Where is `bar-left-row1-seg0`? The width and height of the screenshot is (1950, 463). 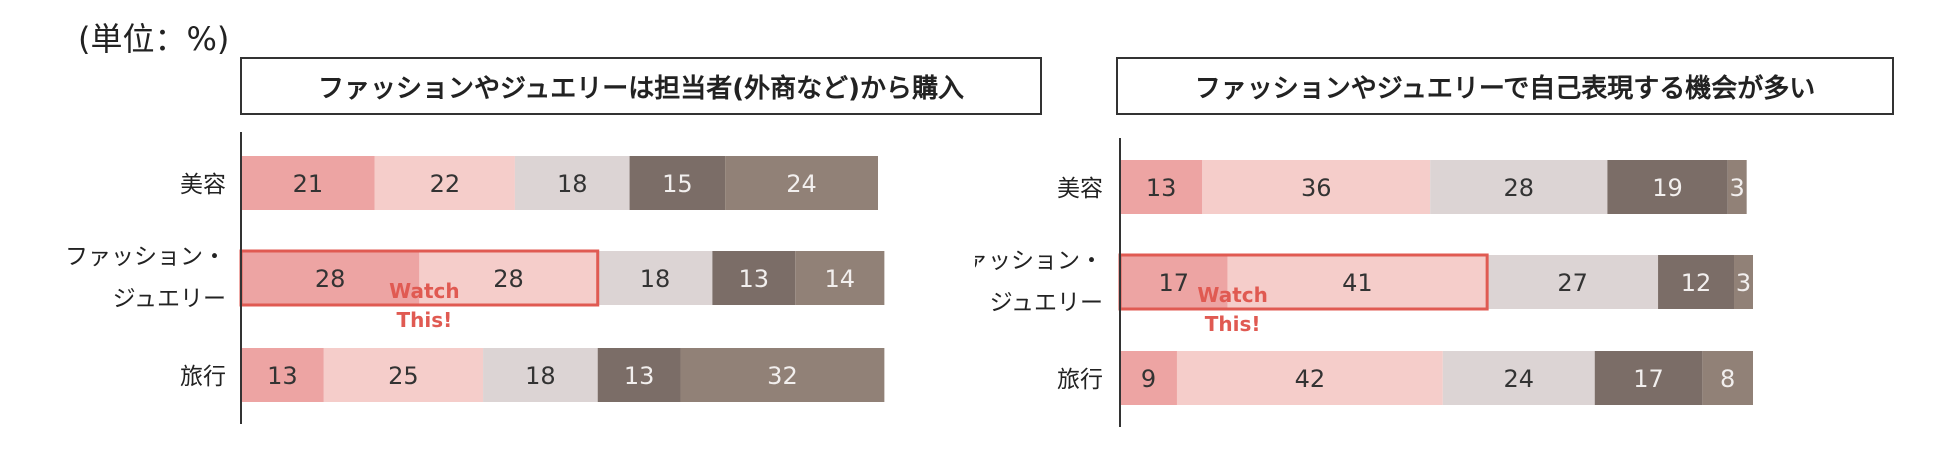 bar-left-row1-seg0 is located at coordinates (330, 278).